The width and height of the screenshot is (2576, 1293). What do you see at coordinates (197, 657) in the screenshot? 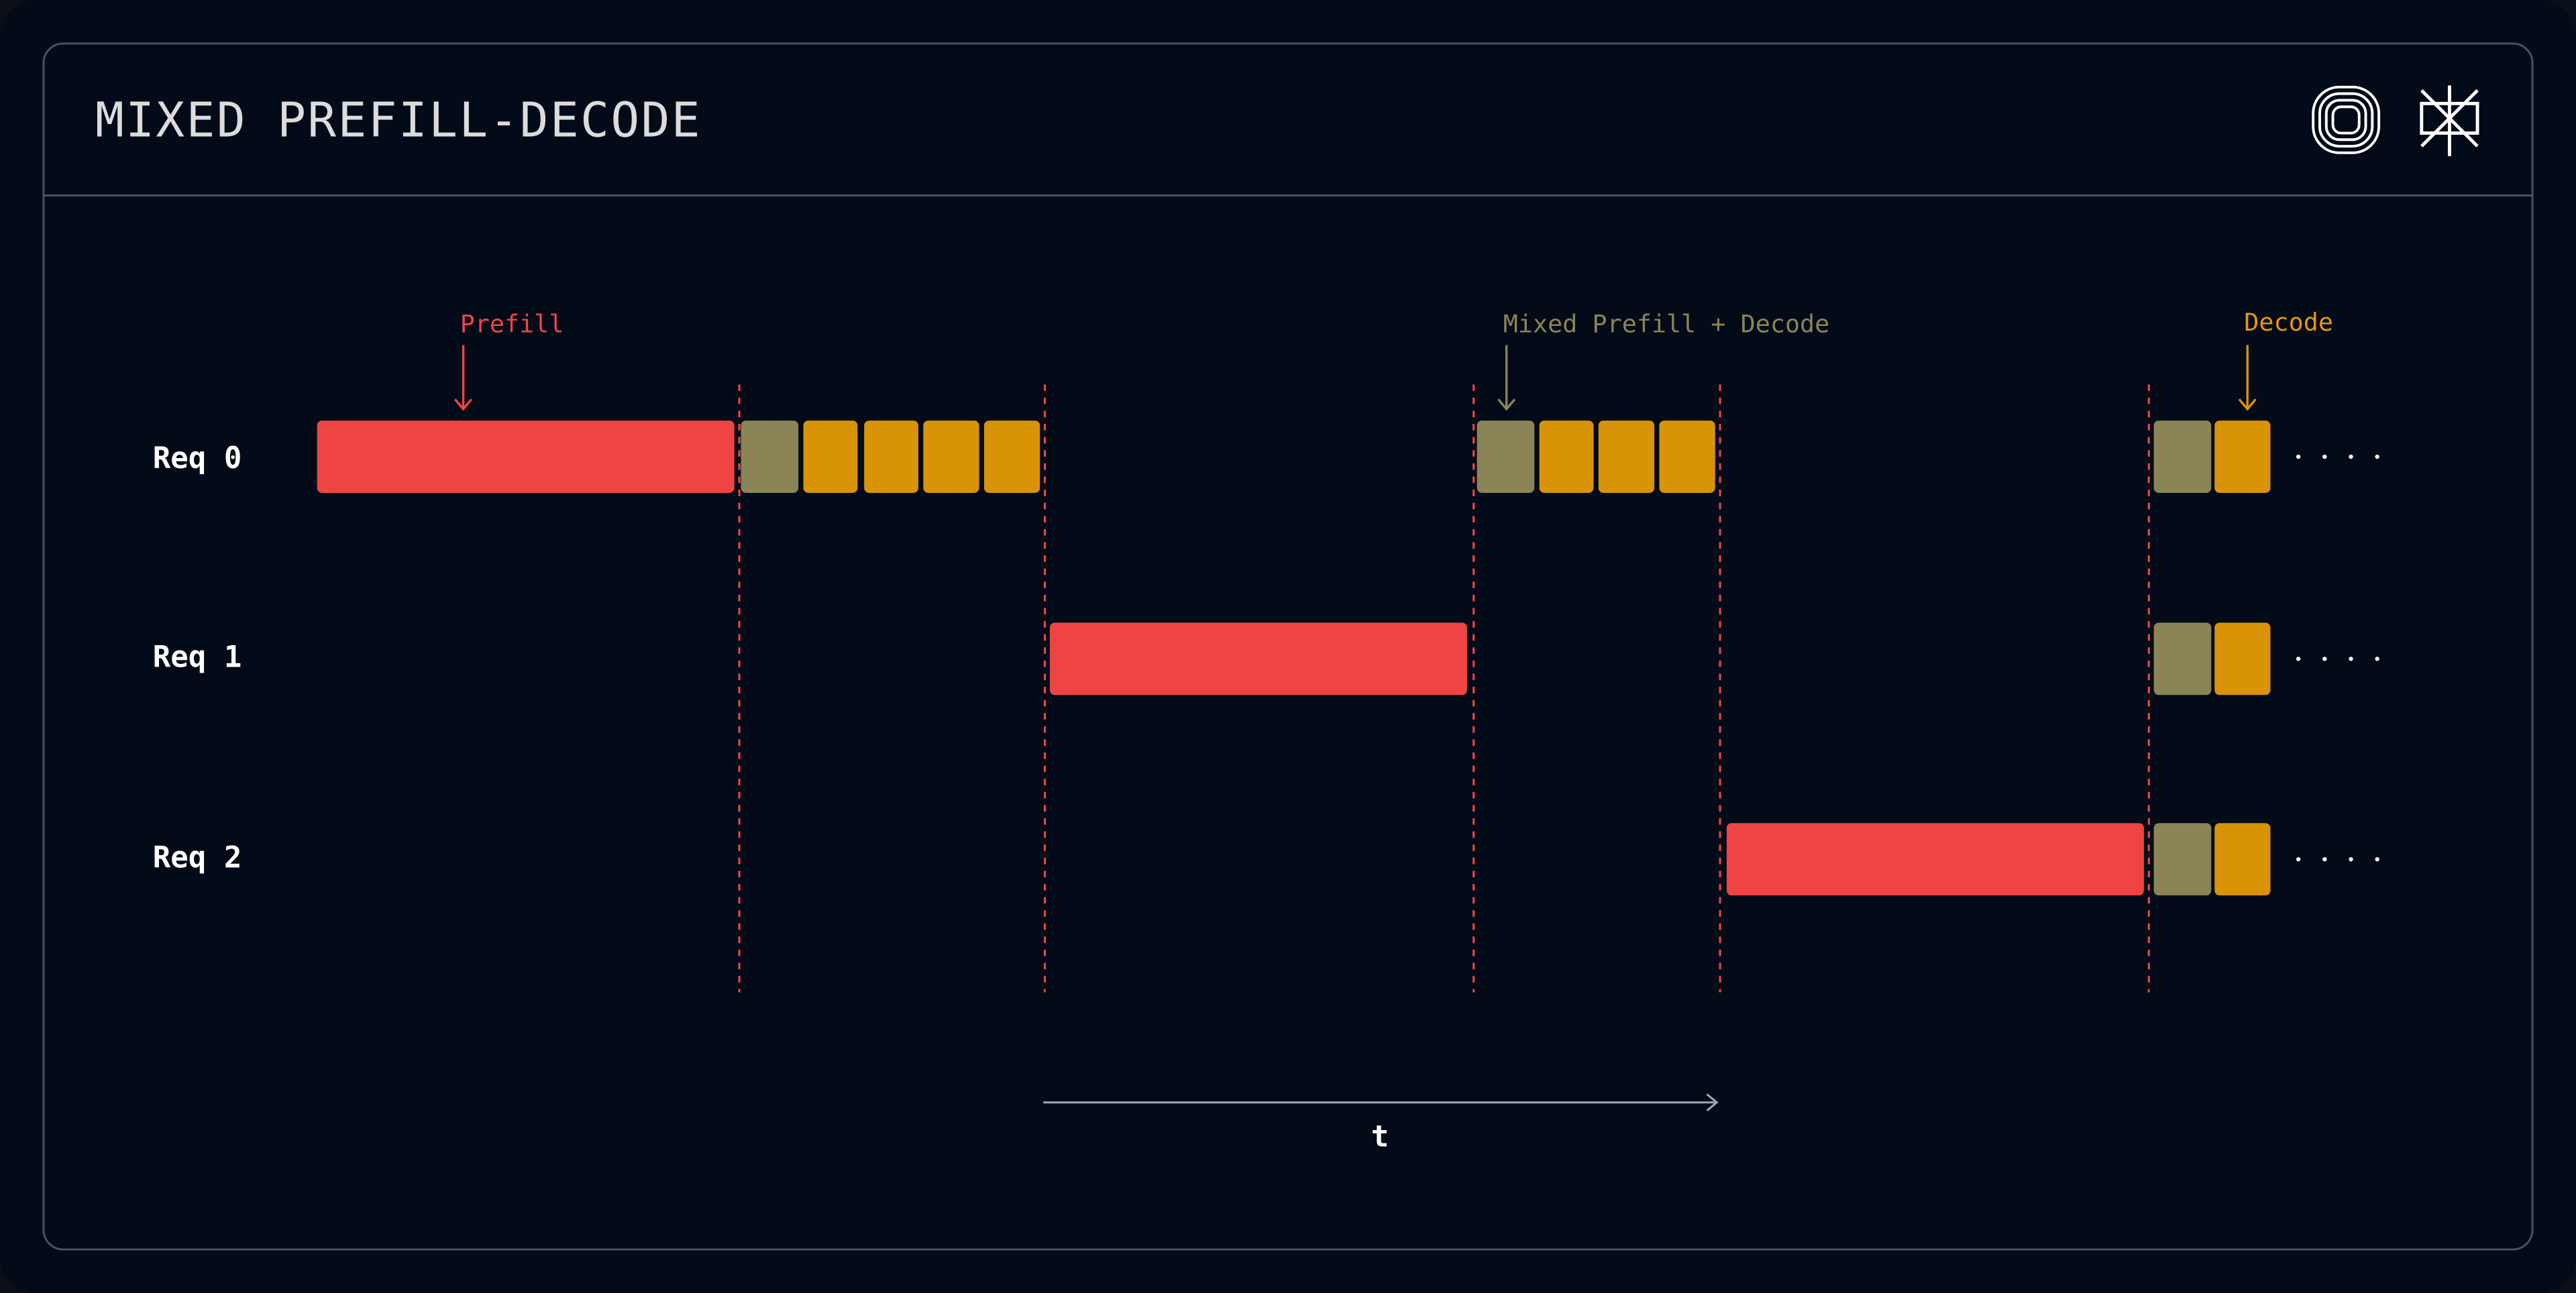
I see `row-label: Req 1` at bounding box center [197, 657].